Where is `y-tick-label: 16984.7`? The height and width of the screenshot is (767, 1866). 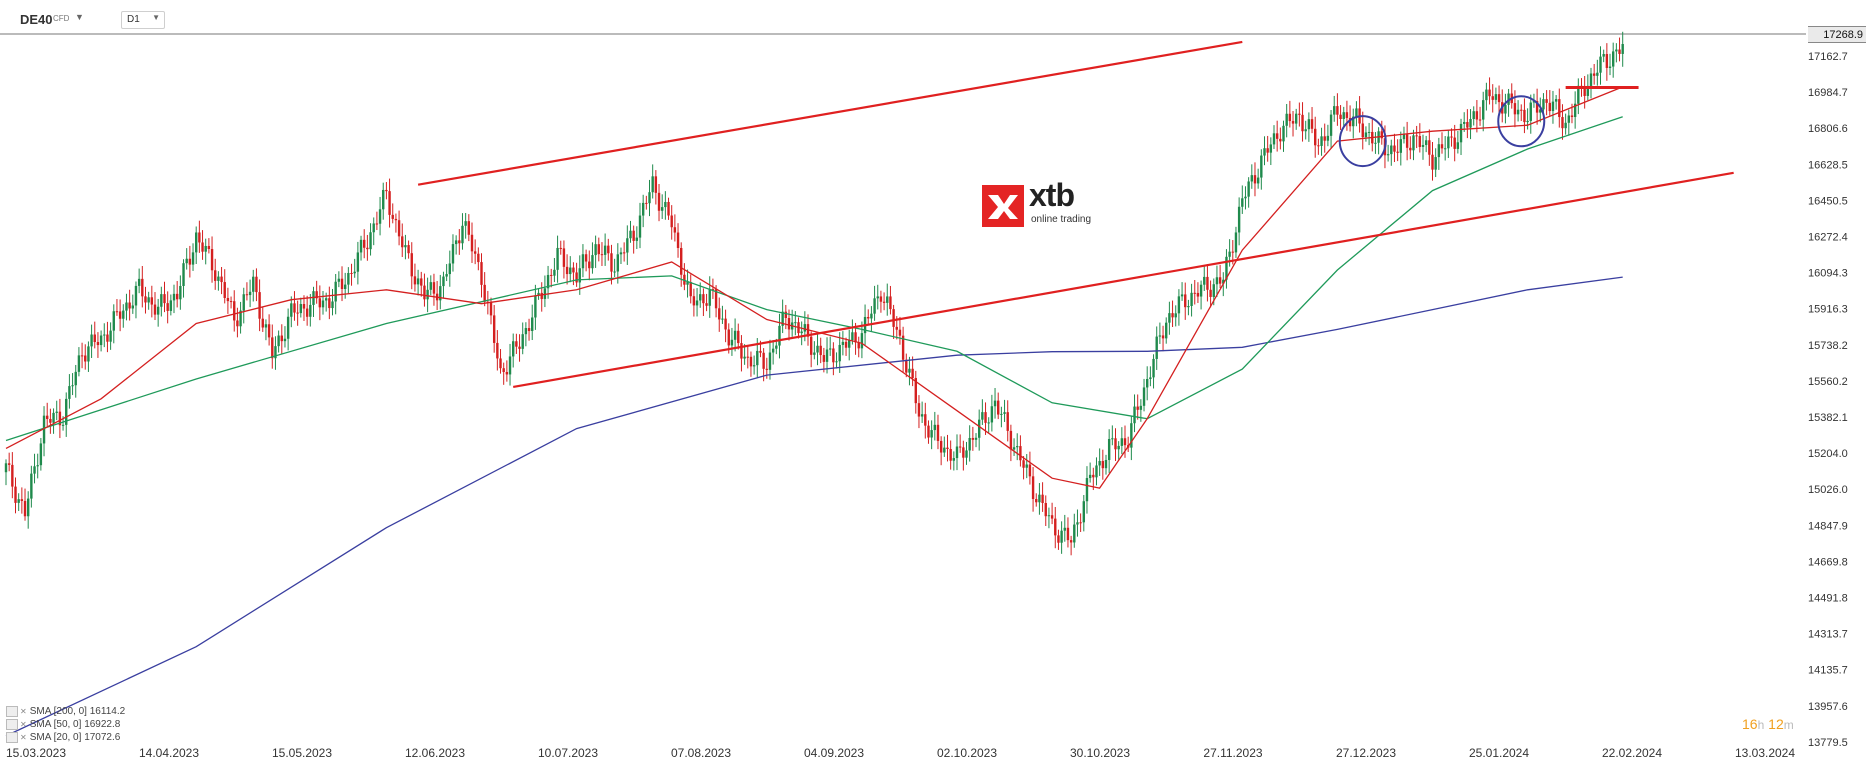
y-tick-label: 16984.7 is located at coordinates (1828, 93).